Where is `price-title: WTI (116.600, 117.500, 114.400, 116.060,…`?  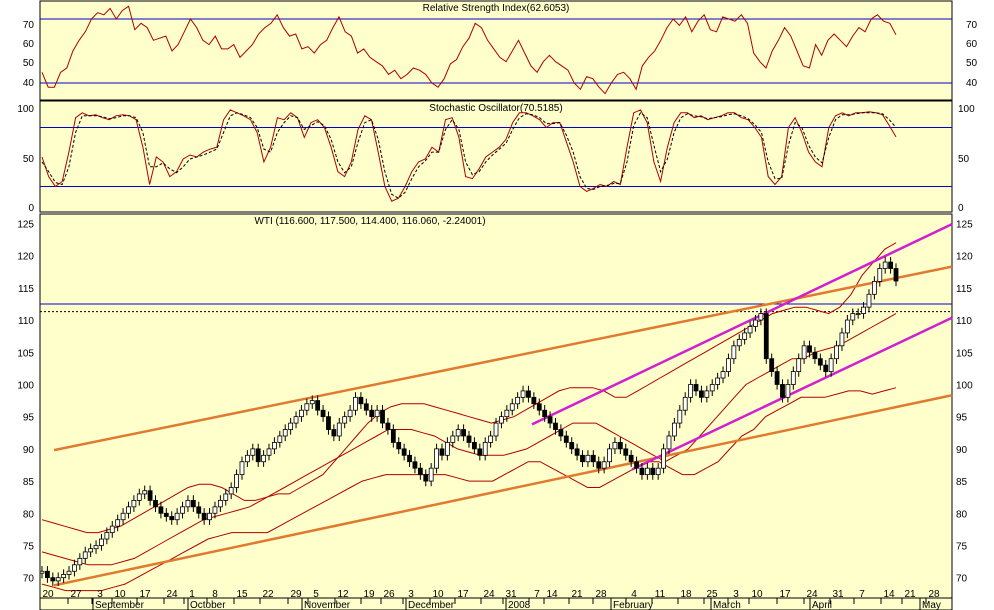
price-title: WTI (116.600, 117.500, 114.400, 116.060,… is located at coordinates (369, 221).